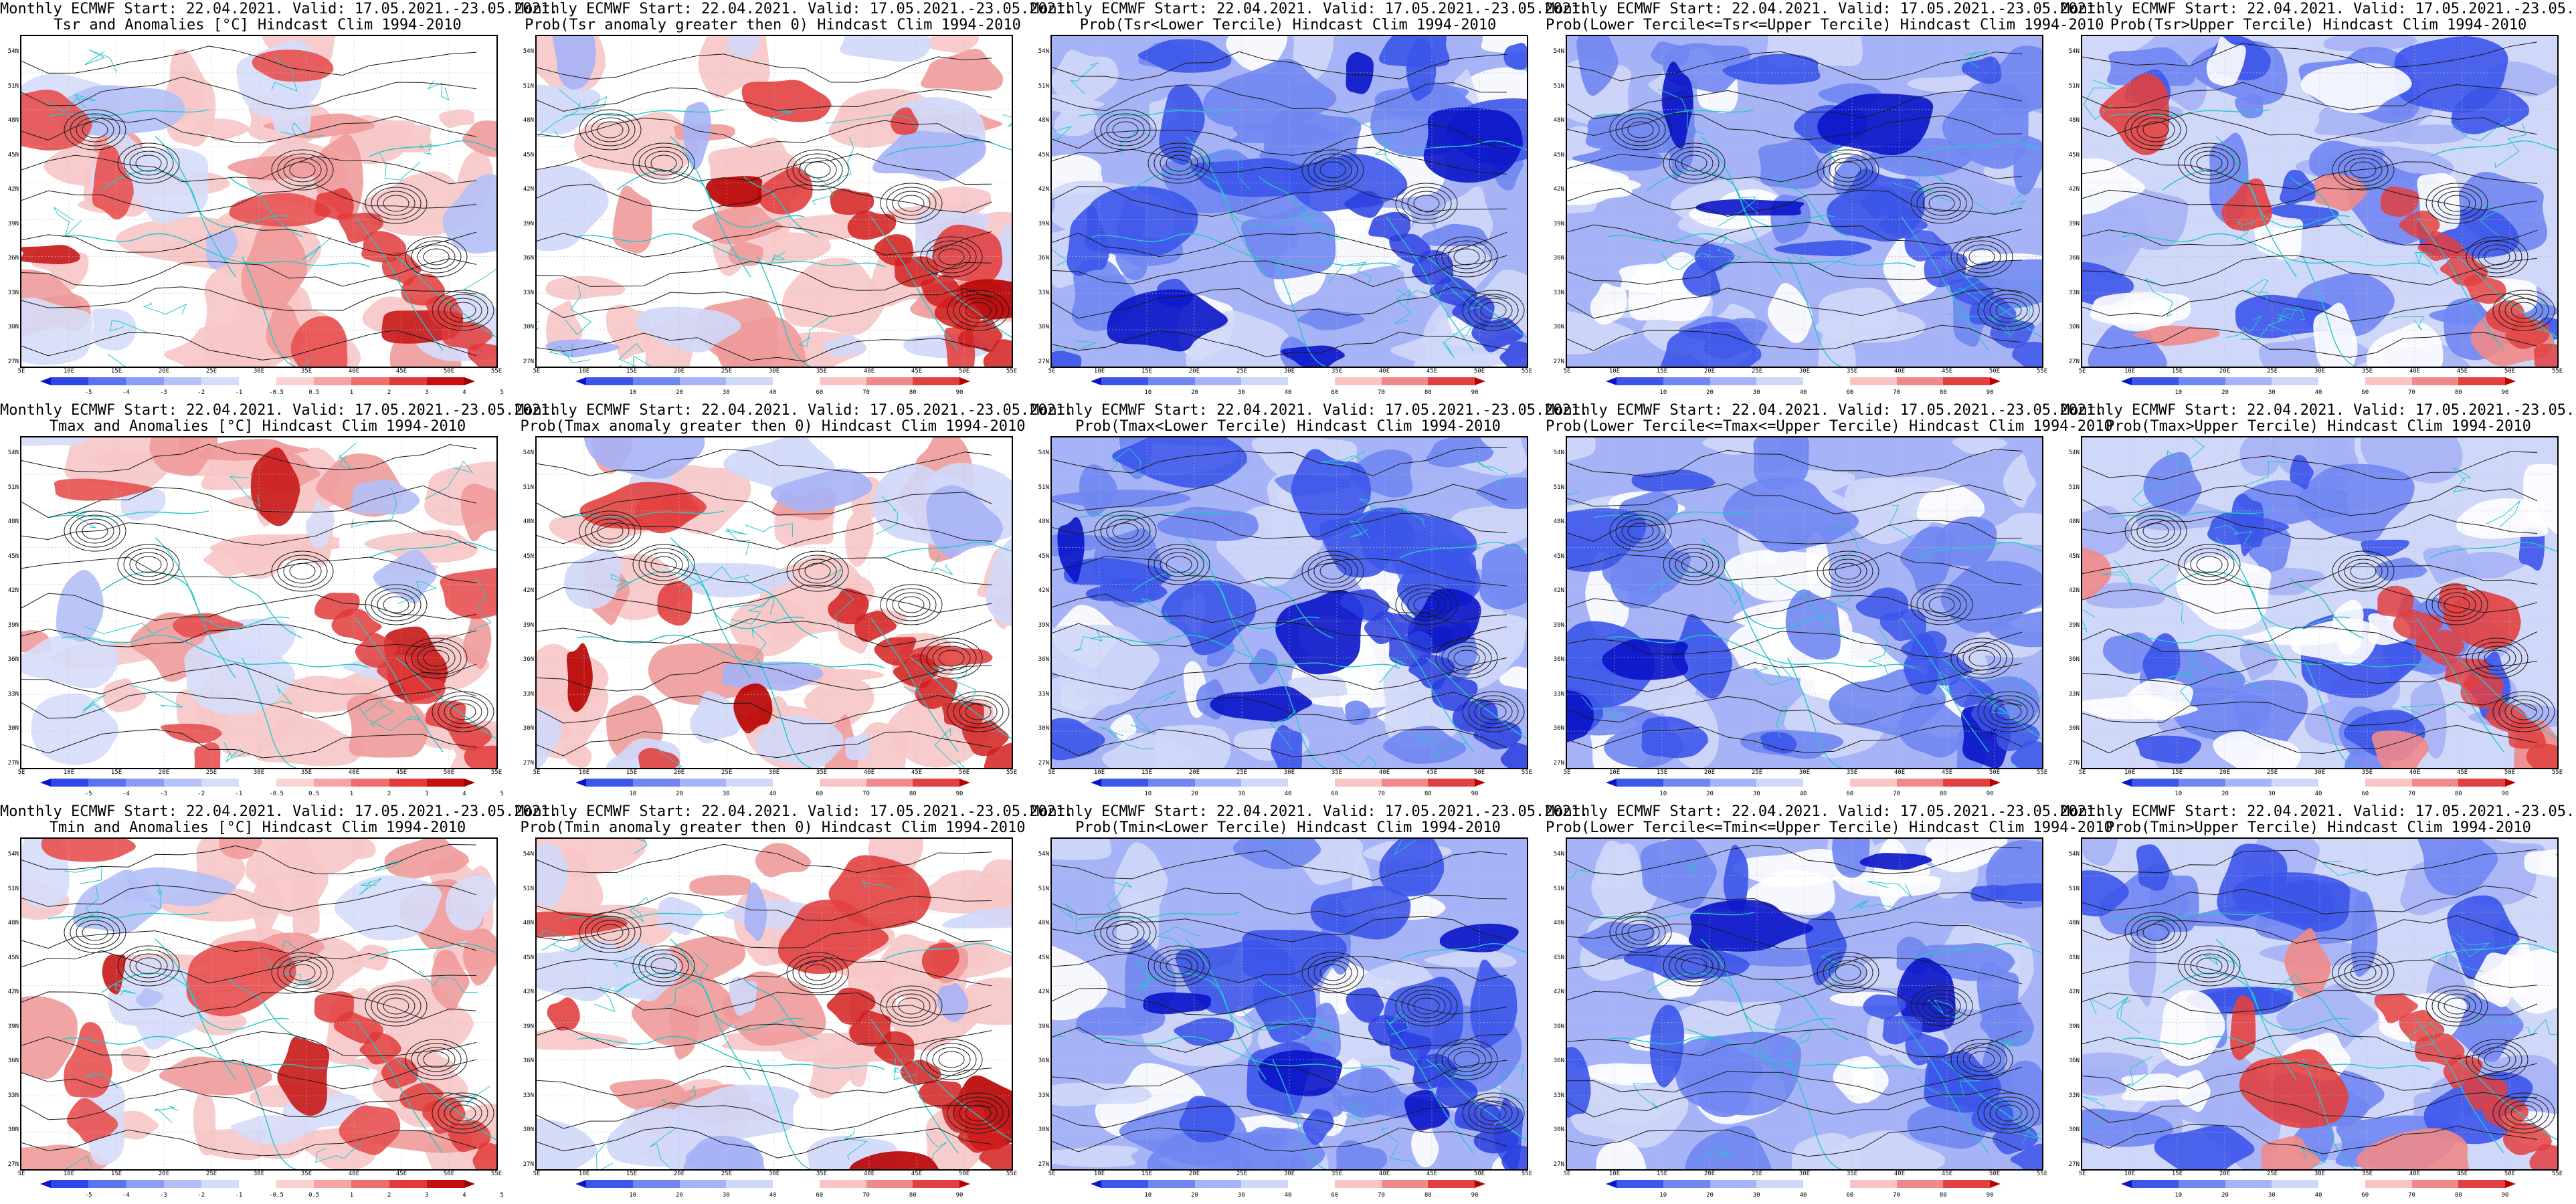 The width and height of the screenshot is (2576, 1204). Describe the element at coordinates (1147, 1174) in the screenshot. I see `longitude-label: 15E` at that location.